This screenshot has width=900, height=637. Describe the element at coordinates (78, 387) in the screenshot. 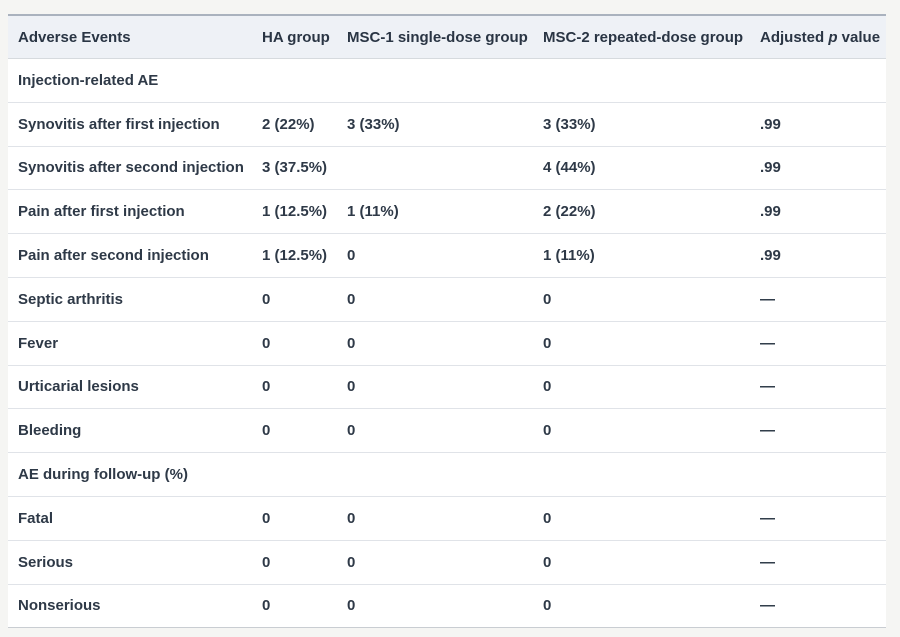

I see `row-label: Urticarial lesions` at that location.